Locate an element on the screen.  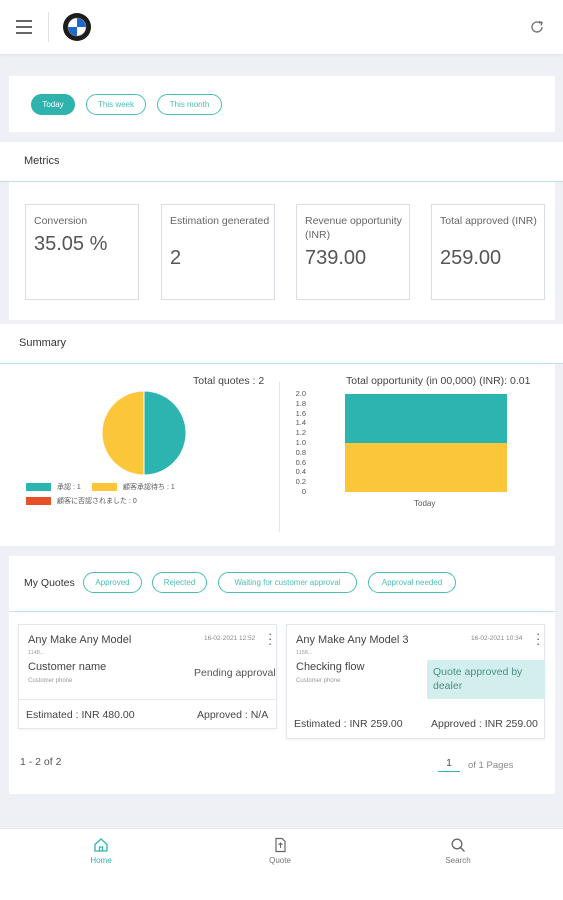
y-tick-label: 1.6 is located at coordinates (300, 413).